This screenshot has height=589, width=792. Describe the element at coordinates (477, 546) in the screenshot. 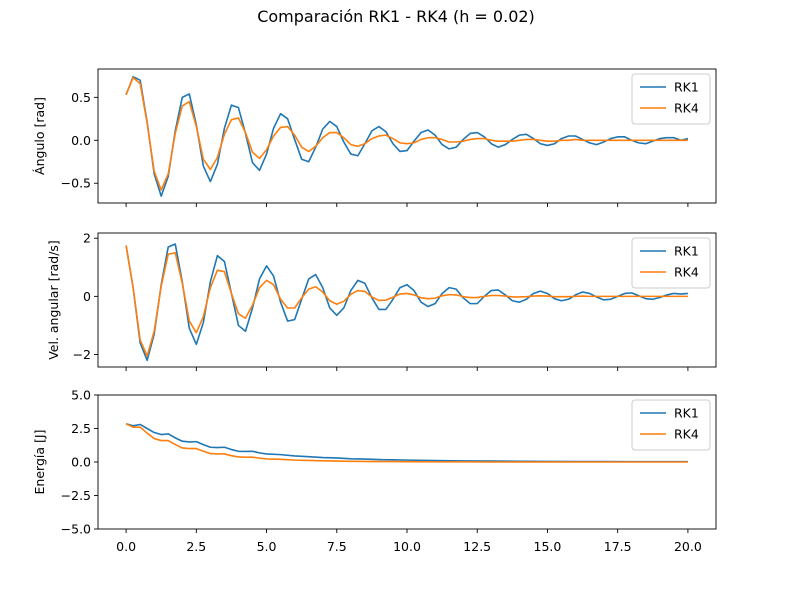

I see `x-tick-label: 12.5` at that location.